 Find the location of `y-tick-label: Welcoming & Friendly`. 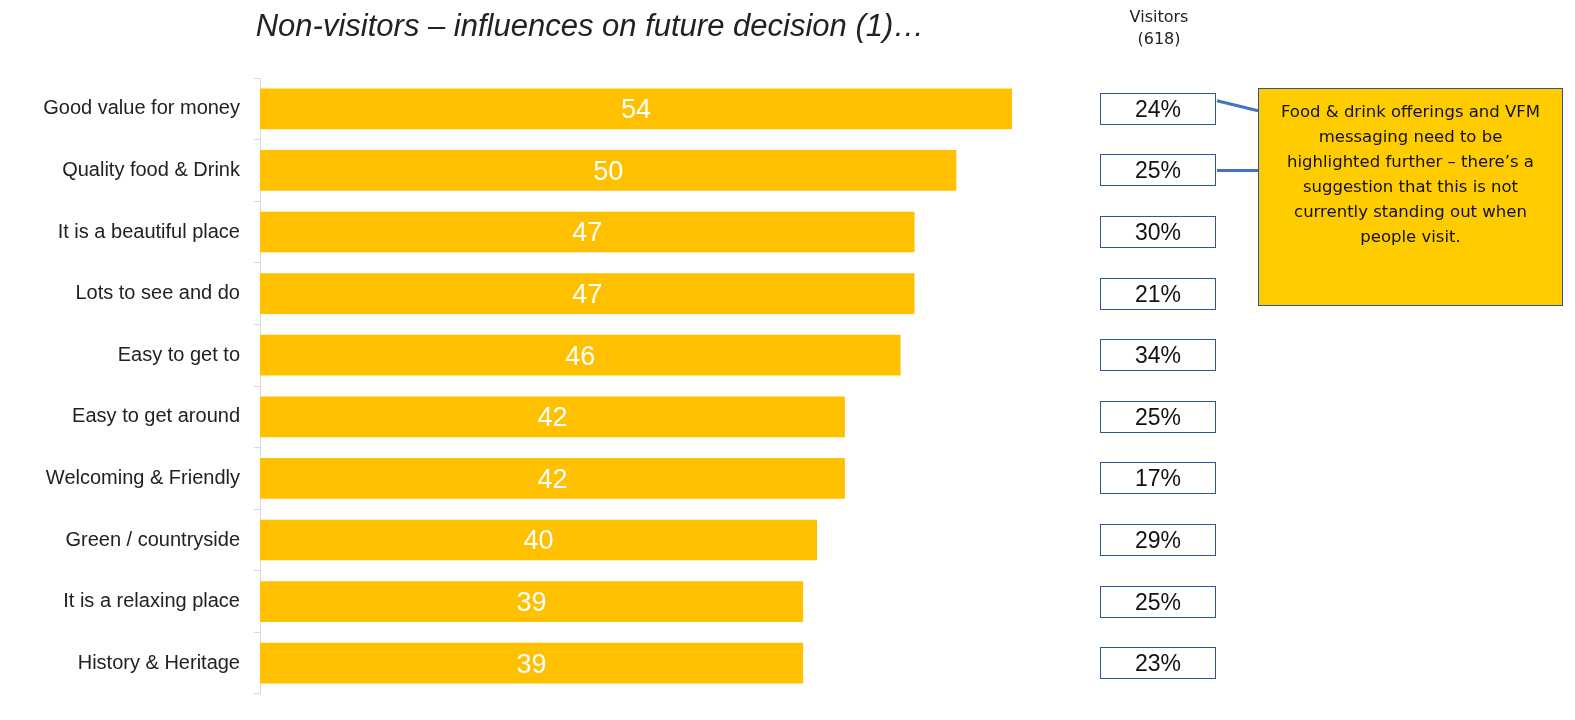

y-tick-label: Welcoming & Friendly is located at coordinates (142, 476).